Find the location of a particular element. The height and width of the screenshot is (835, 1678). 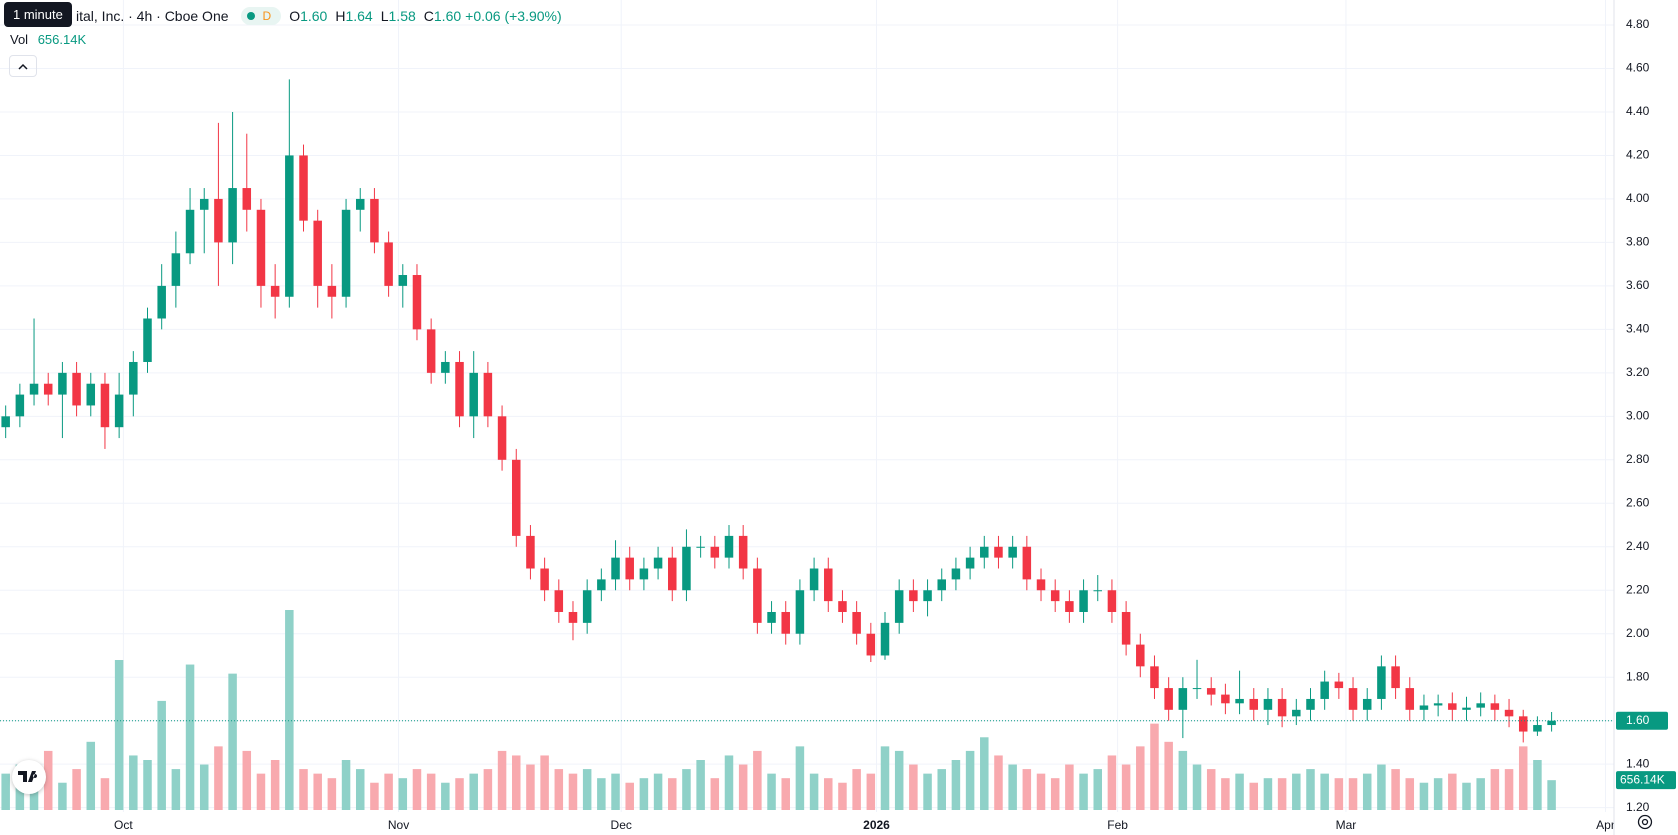

x-tick-label: Feb is located at coordinates (1117, 825).